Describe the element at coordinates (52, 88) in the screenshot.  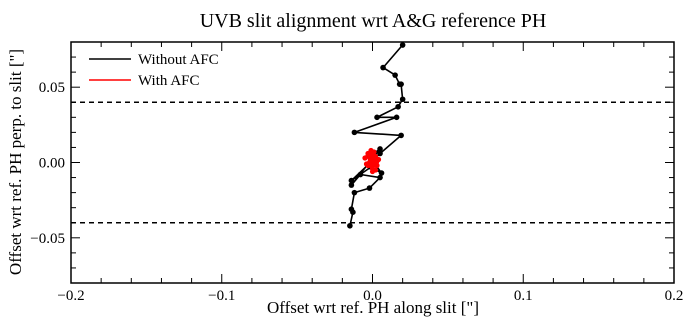
I see `y-tick-label: 0.05` at that location.